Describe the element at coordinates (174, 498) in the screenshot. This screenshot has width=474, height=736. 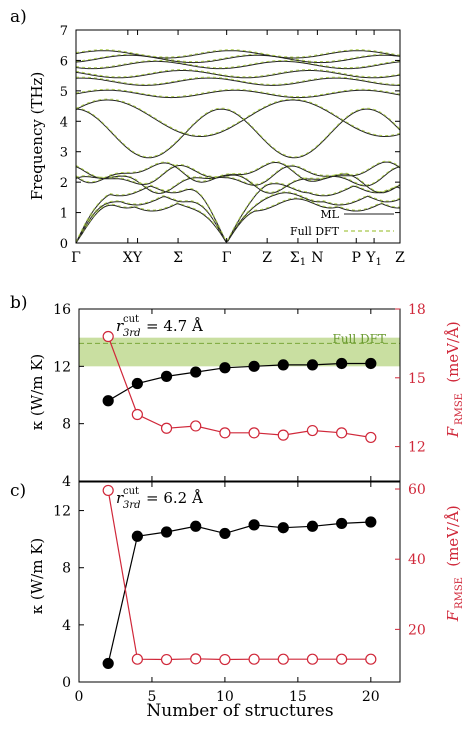
I see `cutoff-value-c: = 6.2 Å` at that location.